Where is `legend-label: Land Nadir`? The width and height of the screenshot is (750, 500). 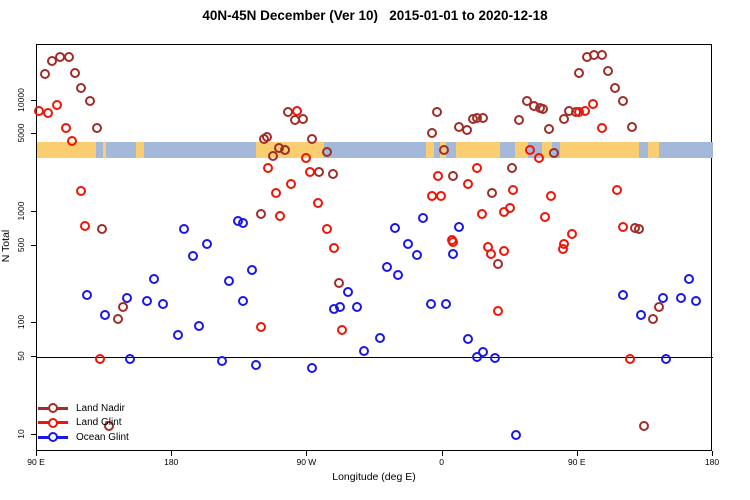 legend-label: Land Nadir is located at coordinates (100, 408).